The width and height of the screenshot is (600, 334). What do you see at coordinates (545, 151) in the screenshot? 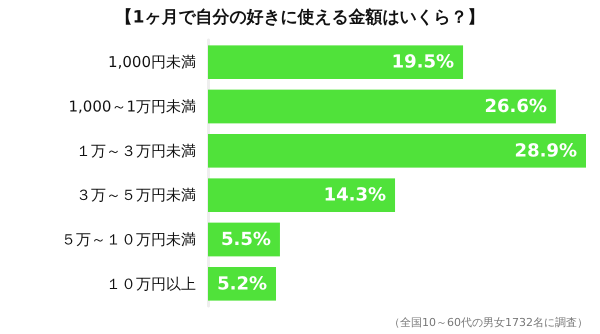
I see `data-label: 28.9%` at bounding box center [545, 151].